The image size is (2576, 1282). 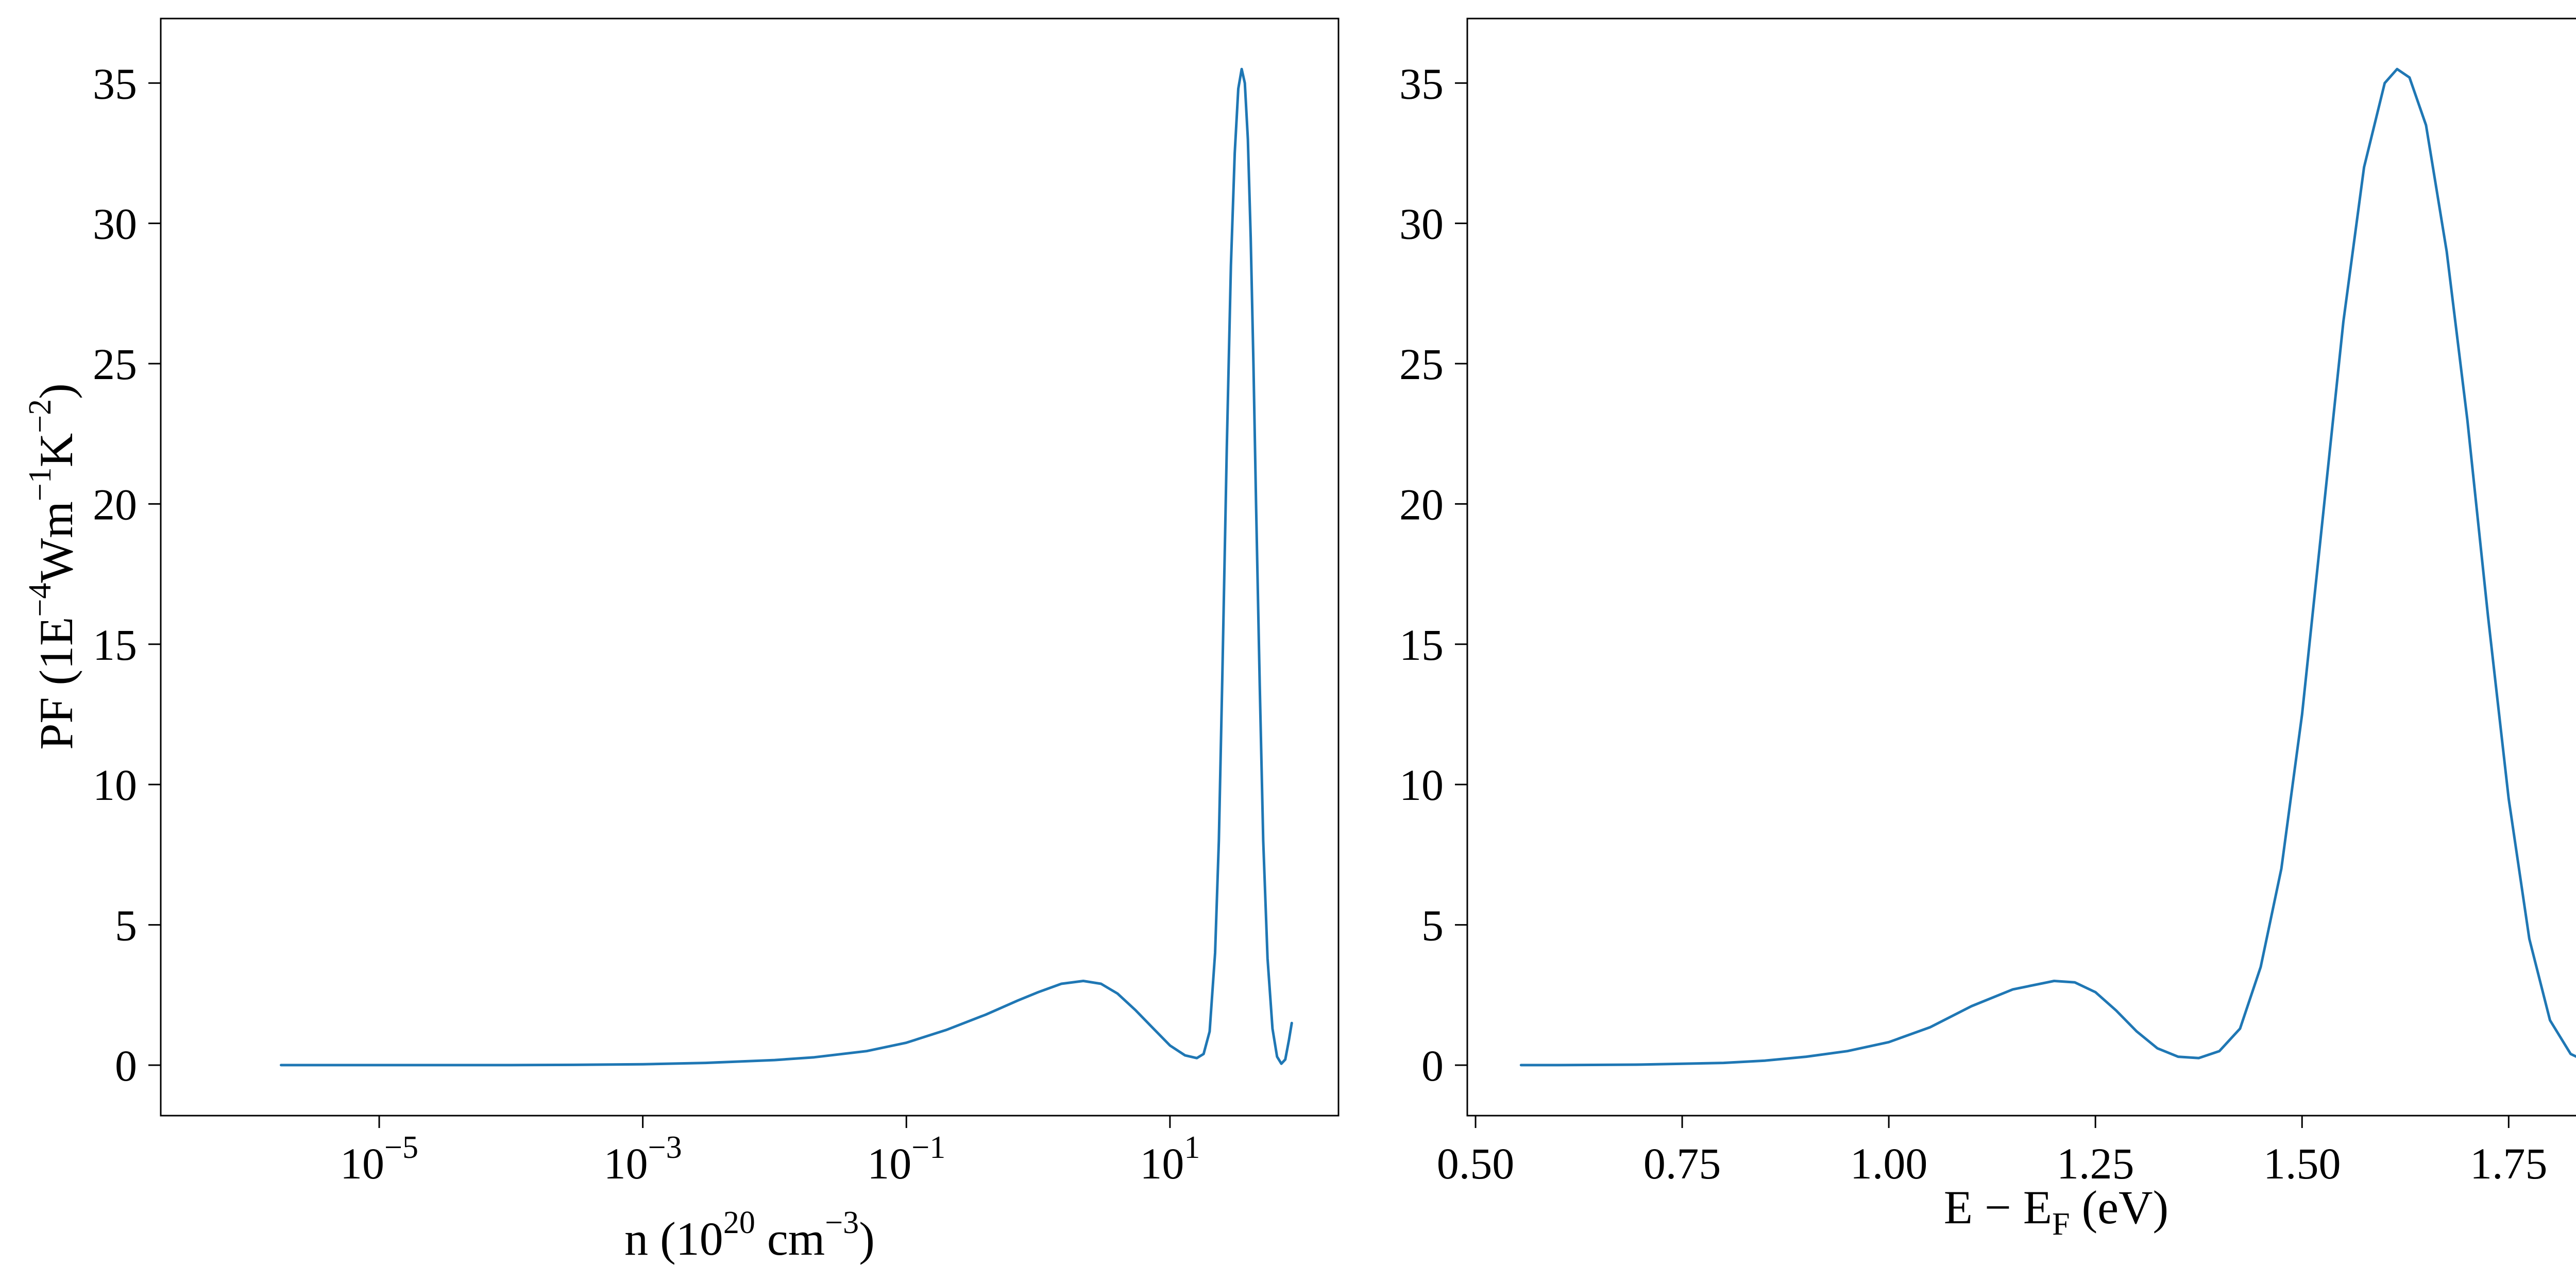 I want to click on x-tick-label: 1.50, so click(x=2302, y=1163).